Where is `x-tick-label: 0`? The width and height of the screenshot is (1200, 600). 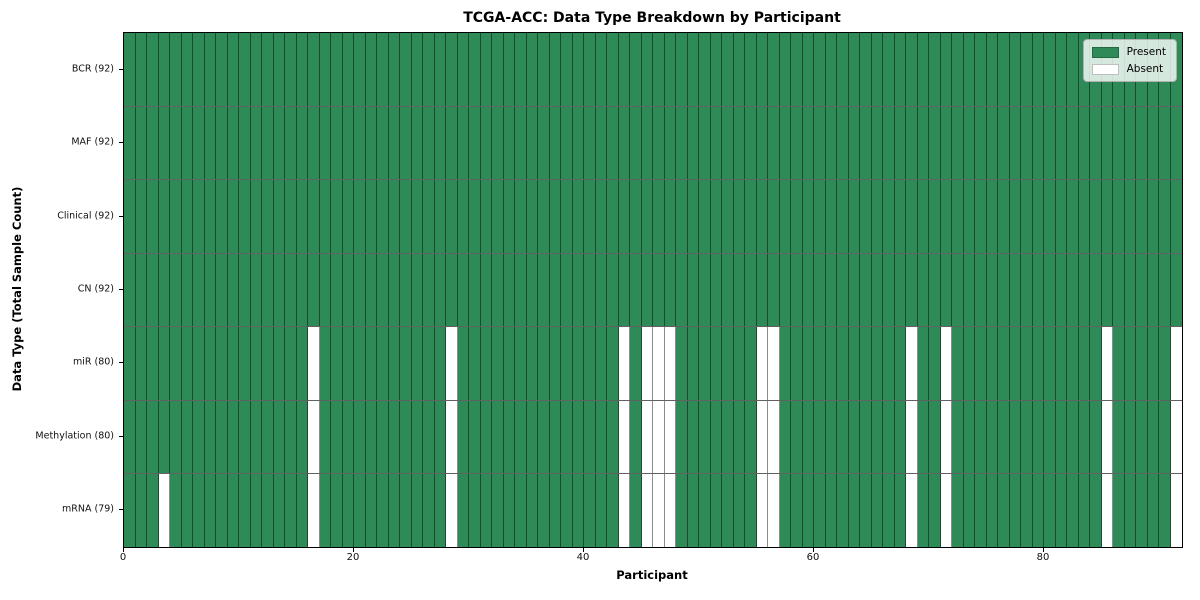 x-tick-label: 0 is located at coordinates (123, 557).